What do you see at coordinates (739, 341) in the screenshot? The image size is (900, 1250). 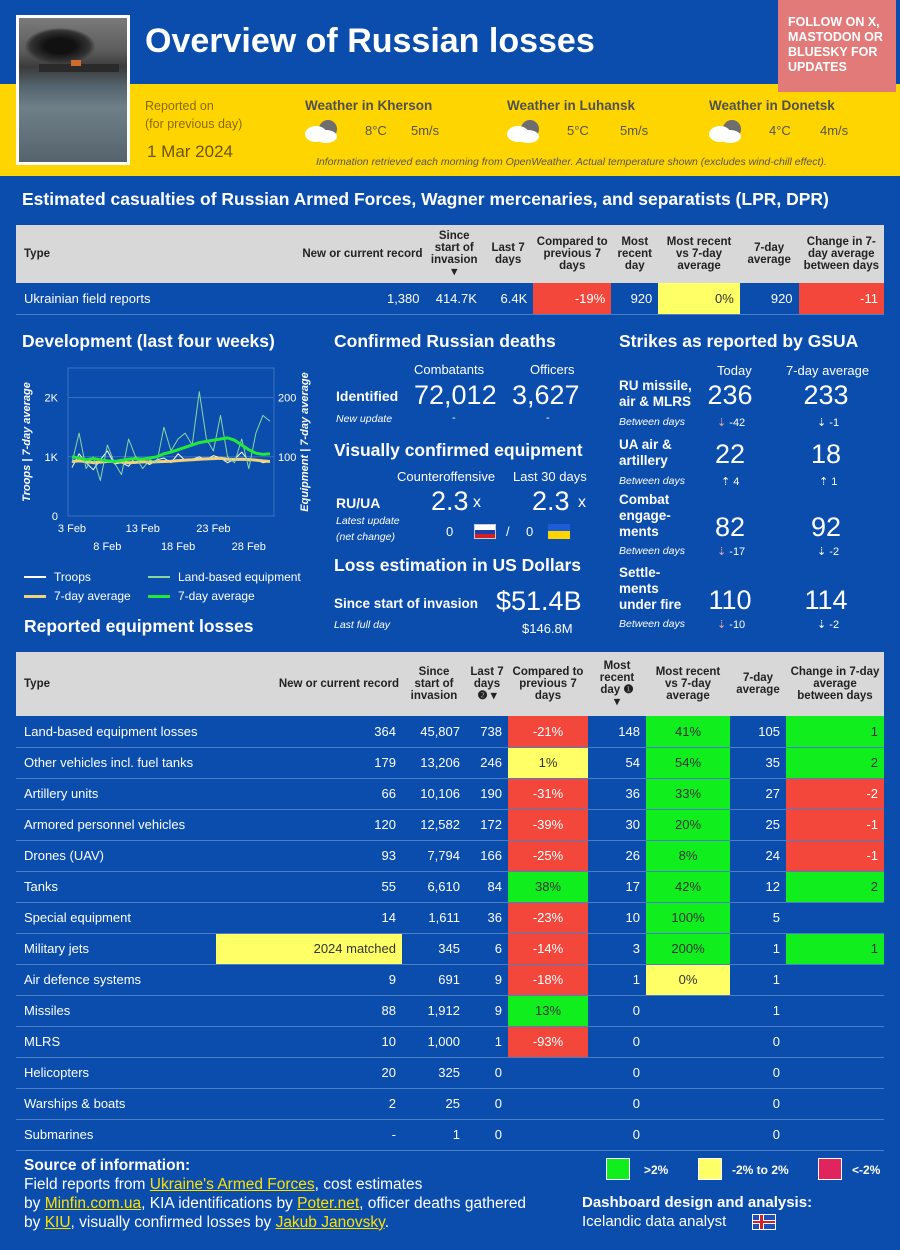 I see `strikes-title: Strikes as reported by GSUA` at bounding box center [739, 341].